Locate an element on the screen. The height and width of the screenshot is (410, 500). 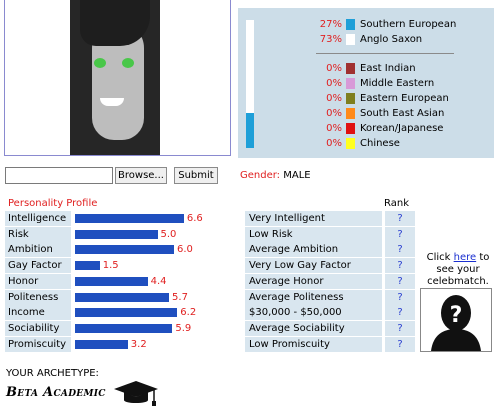
trait-name: Honor is located at coordinates (38, 281).